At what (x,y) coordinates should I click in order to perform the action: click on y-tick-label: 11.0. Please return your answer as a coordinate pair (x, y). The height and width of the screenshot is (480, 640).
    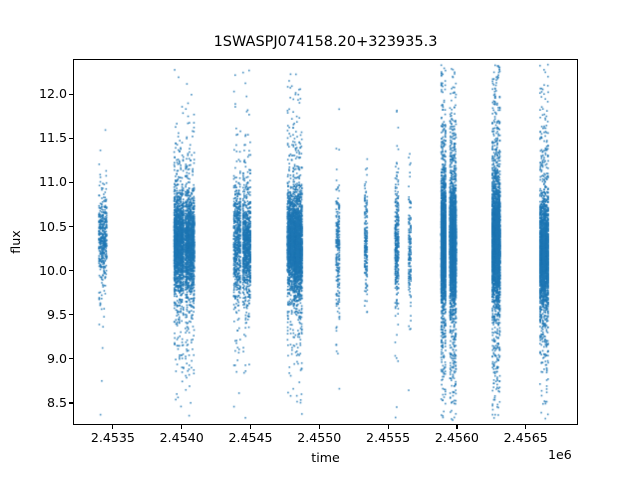
    Looking at the image, I should click on (52, 182).